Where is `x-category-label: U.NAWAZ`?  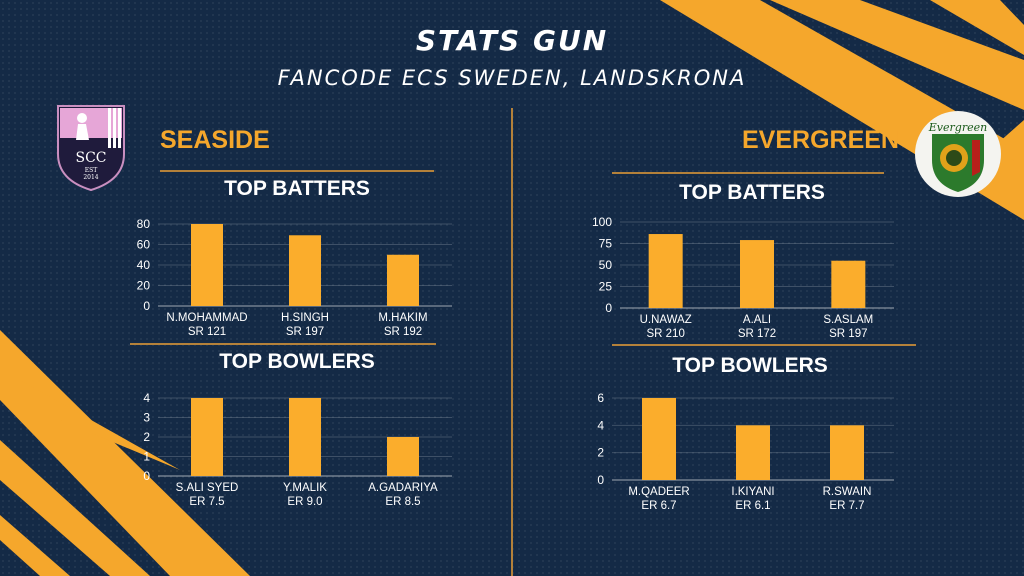
x-category-label: U.NAWAZ is located at coordinates (666, 320).